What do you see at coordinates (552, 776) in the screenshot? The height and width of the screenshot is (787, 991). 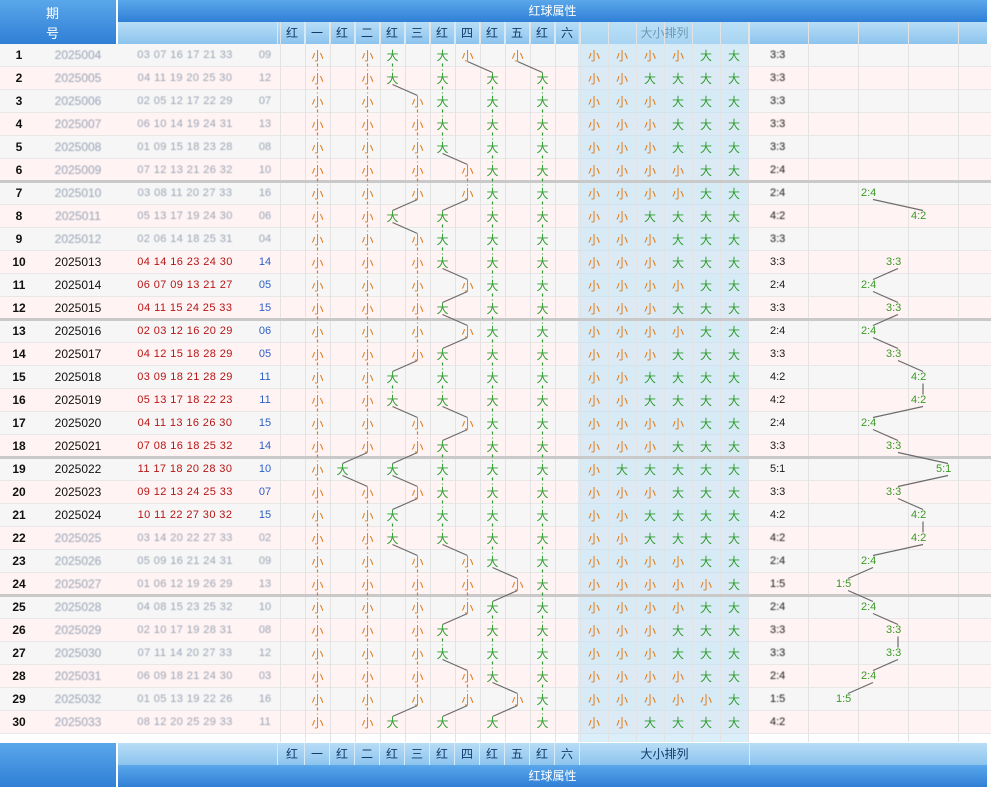 I see `footer-attr-bar: 红球属性` at bounding box center [552, 776].